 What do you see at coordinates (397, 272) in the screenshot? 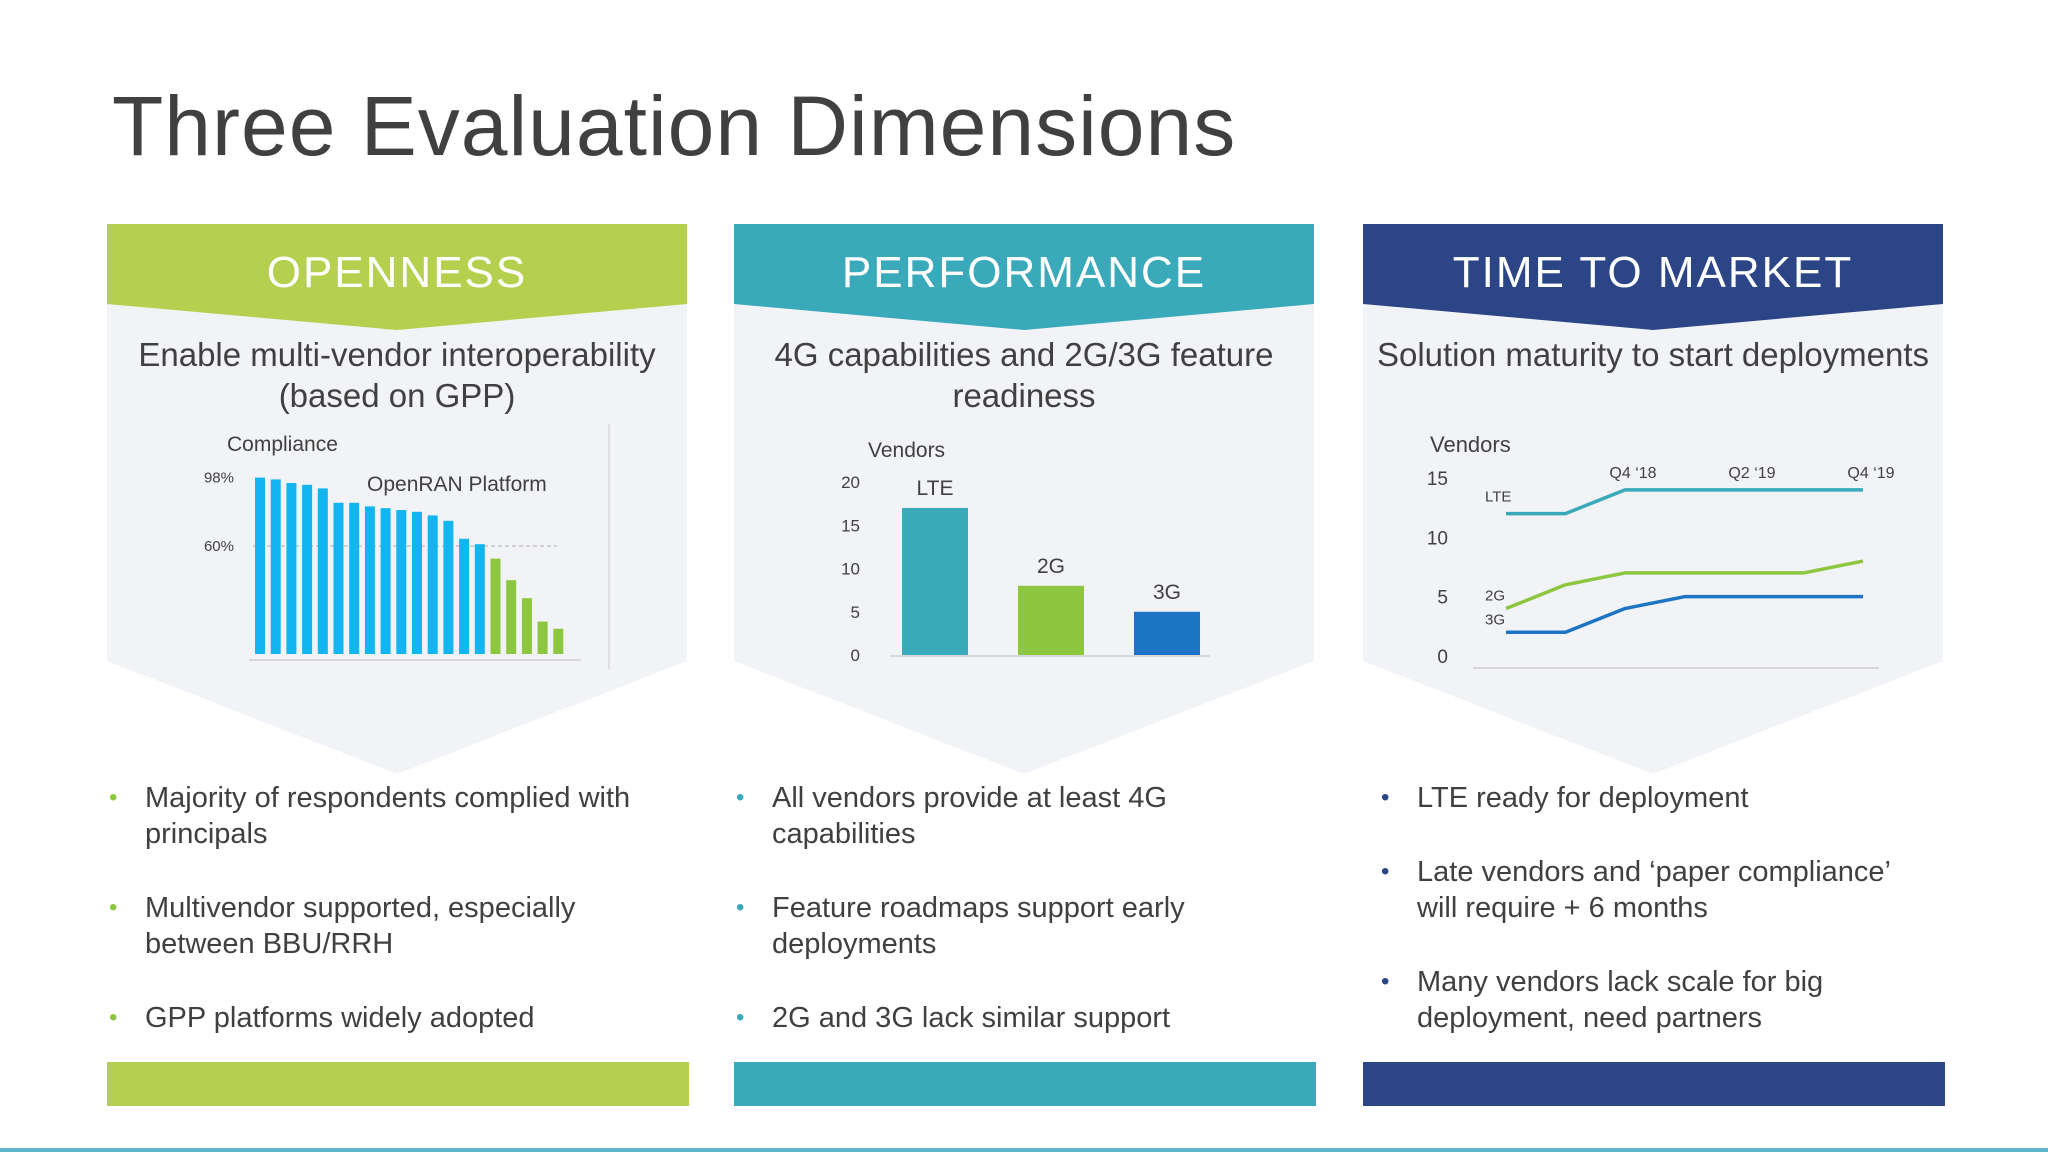
I see `openness-header: OPENNESS` at bounding box center [397, 272].